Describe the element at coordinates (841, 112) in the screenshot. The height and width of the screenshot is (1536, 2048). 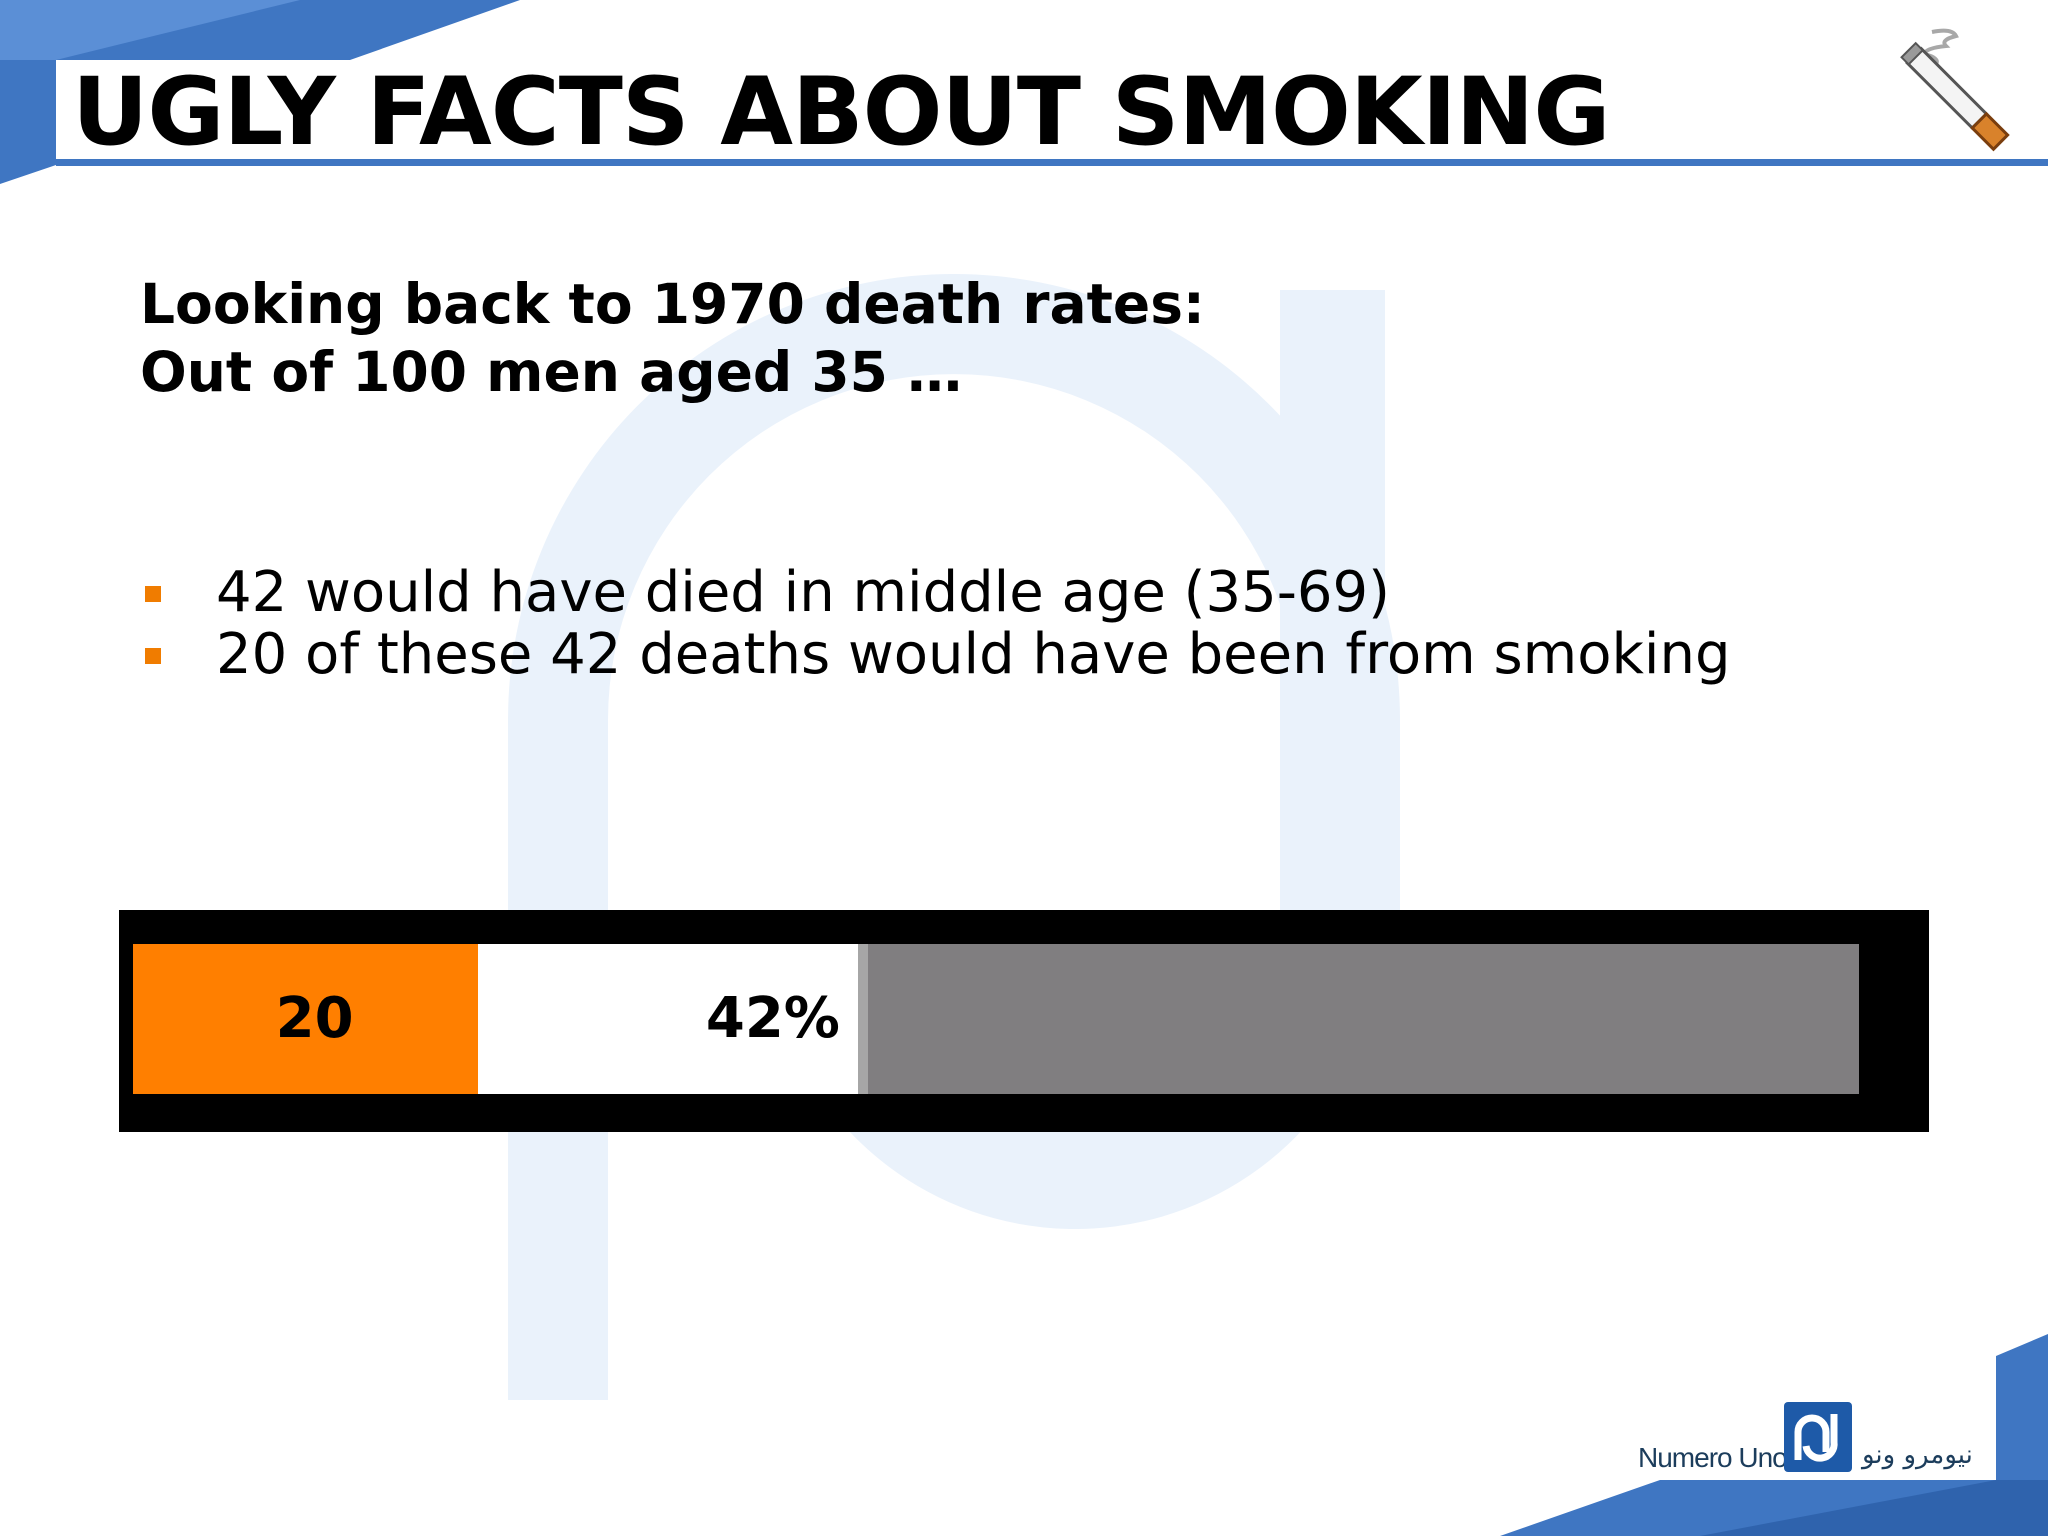
I see `slide-title: UGLY FACTS ABOUT SMOKING` at that location.